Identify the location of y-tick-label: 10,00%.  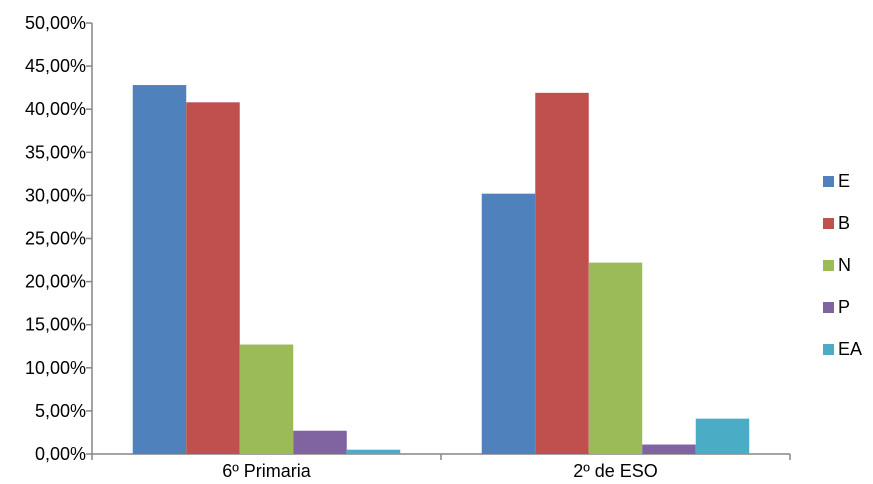
(55, 368).